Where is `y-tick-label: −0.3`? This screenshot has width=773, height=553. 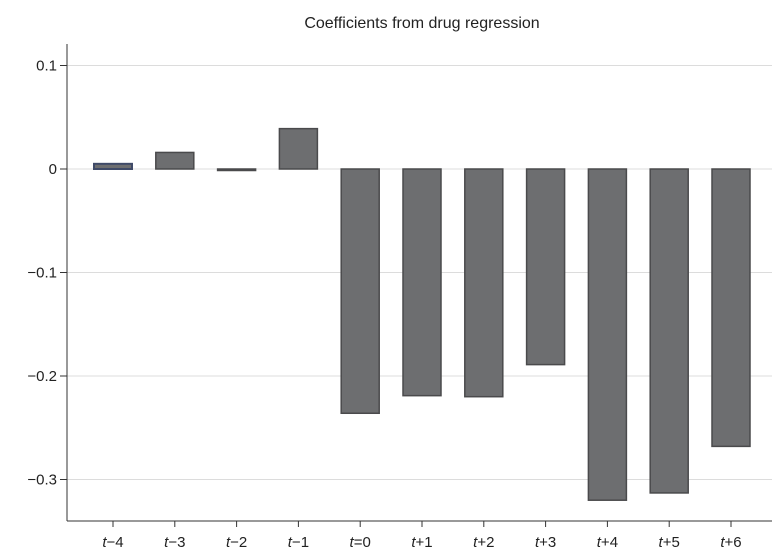 y-tick-label: −0.3 is located at coordinates (42, 480).